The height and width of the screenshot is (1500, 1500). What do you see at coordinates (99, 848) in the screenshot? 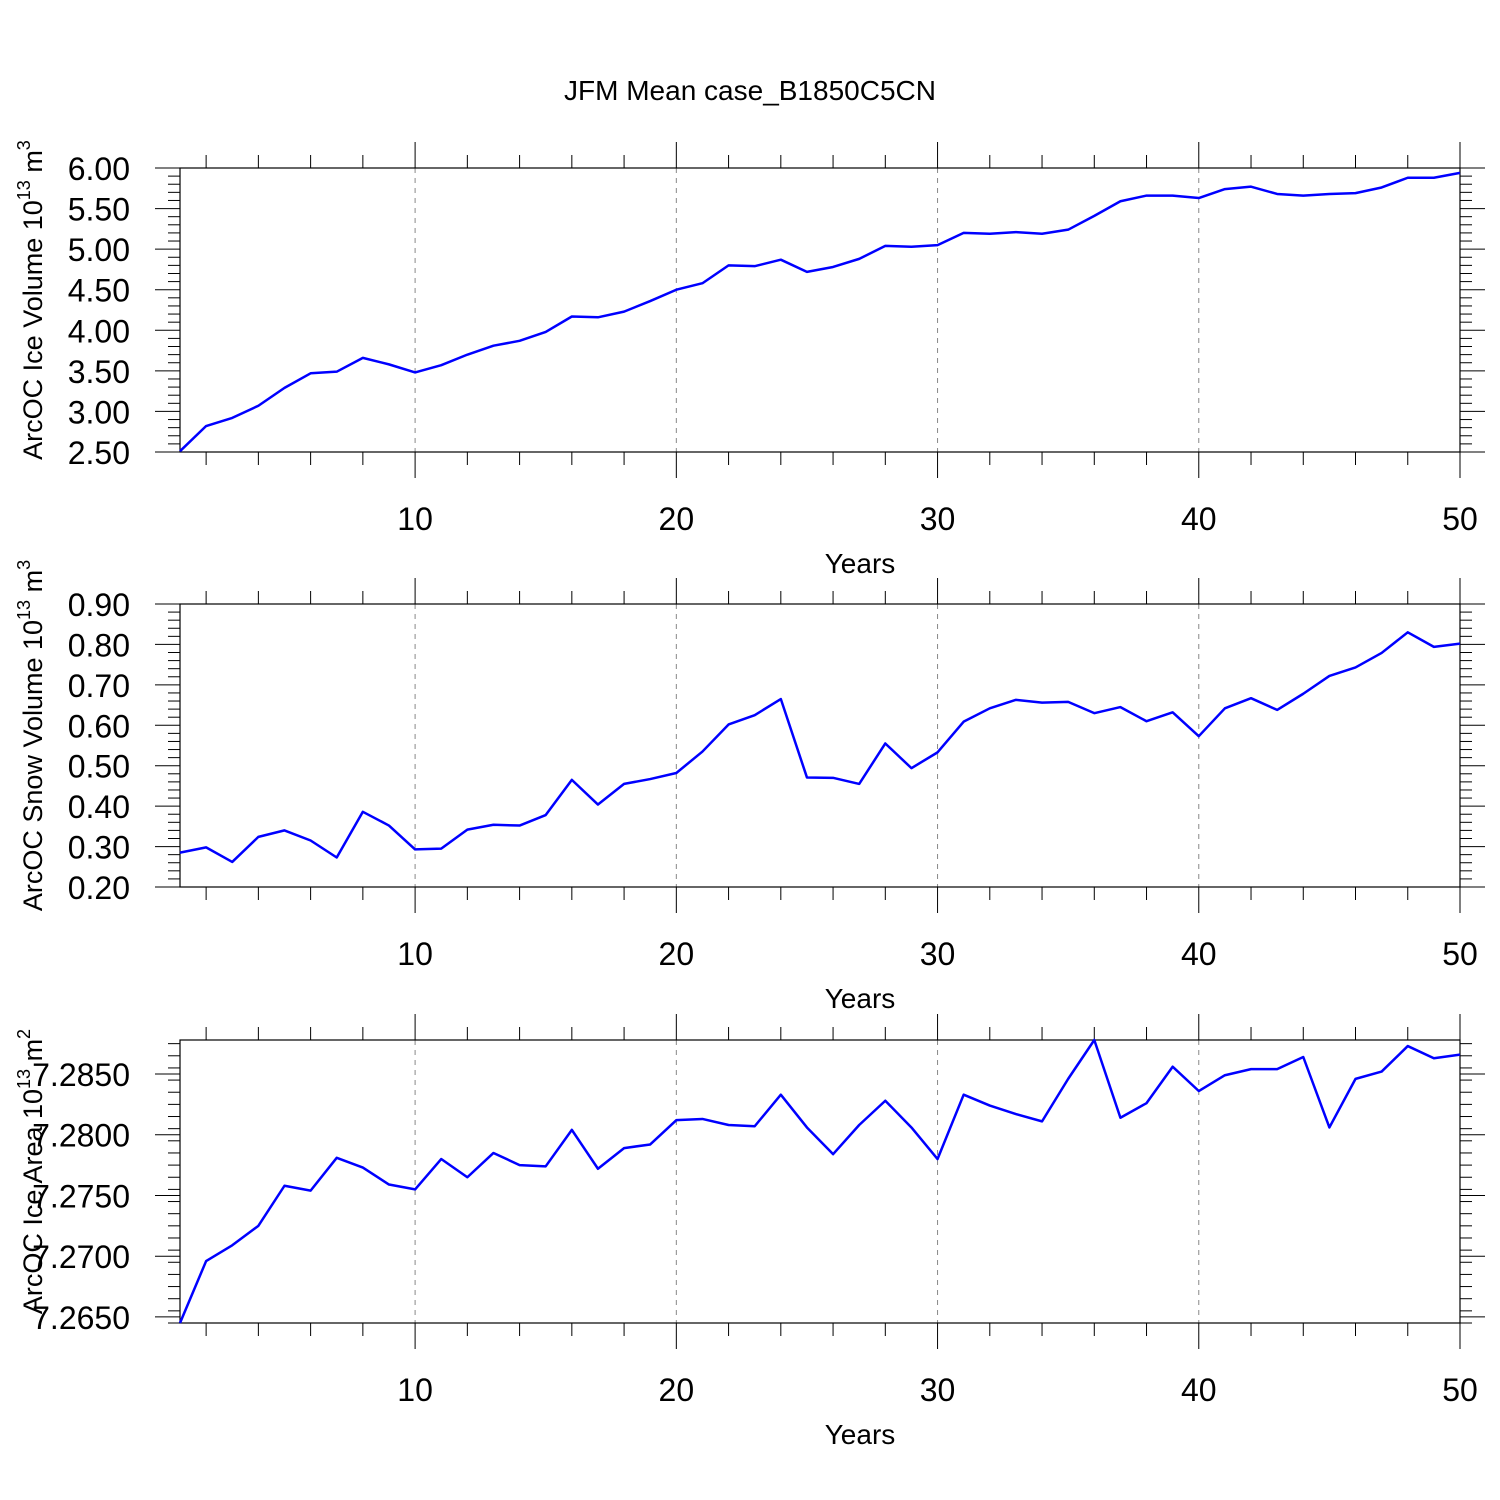
I see `y-tick-label: 0.30` at bounding box center [99, 848].